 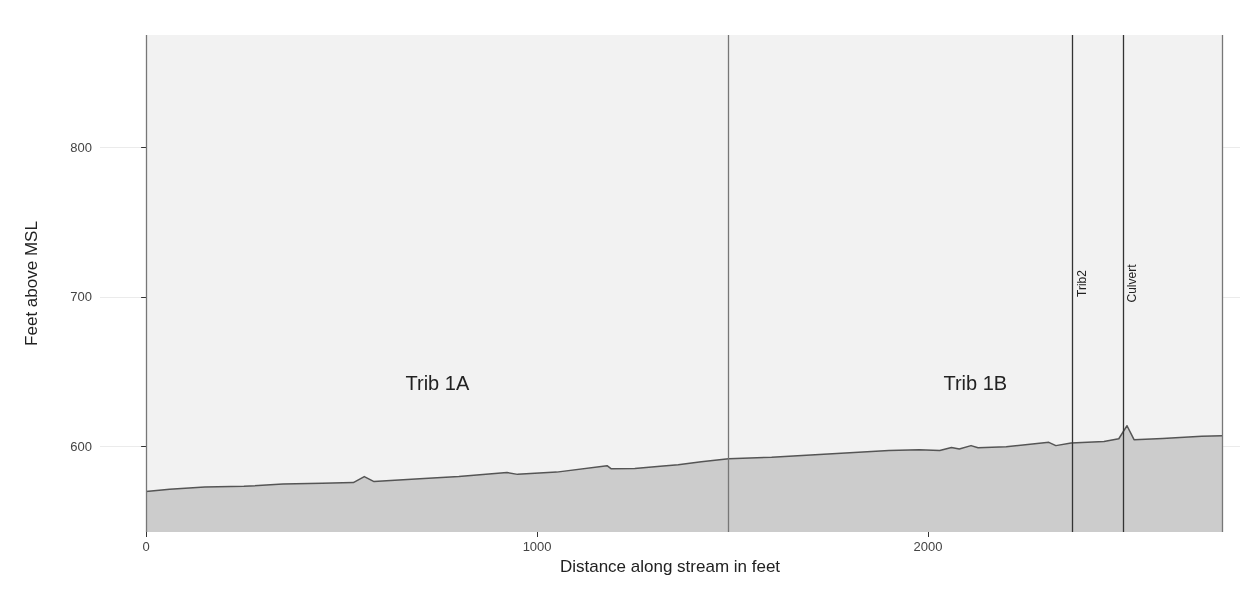 I want to click on y-tick-label: 800, so click(x=81, y=147).